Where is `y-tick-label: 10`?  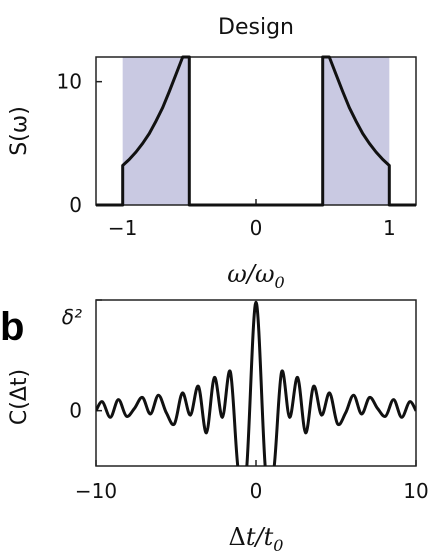 y-tick-label: 10 is located at coordinates (69, 82).